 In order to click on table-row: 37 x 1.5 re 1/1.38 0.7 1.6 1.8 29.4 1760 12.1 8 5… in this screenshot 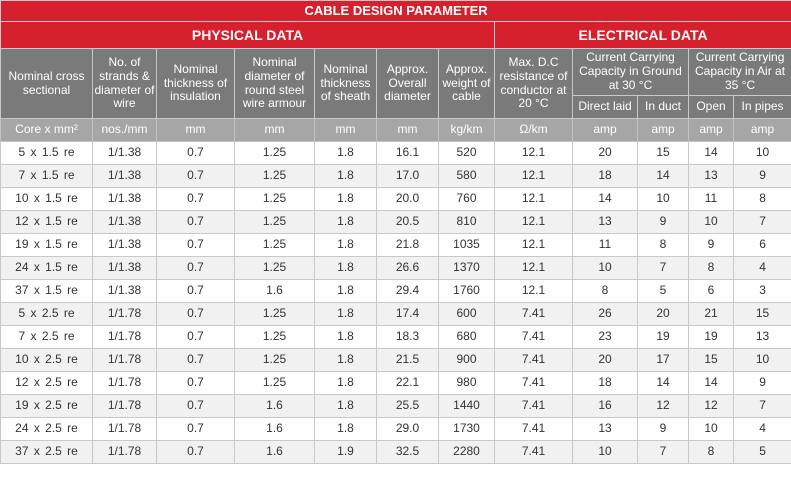, I will do `click(395, 291)`.